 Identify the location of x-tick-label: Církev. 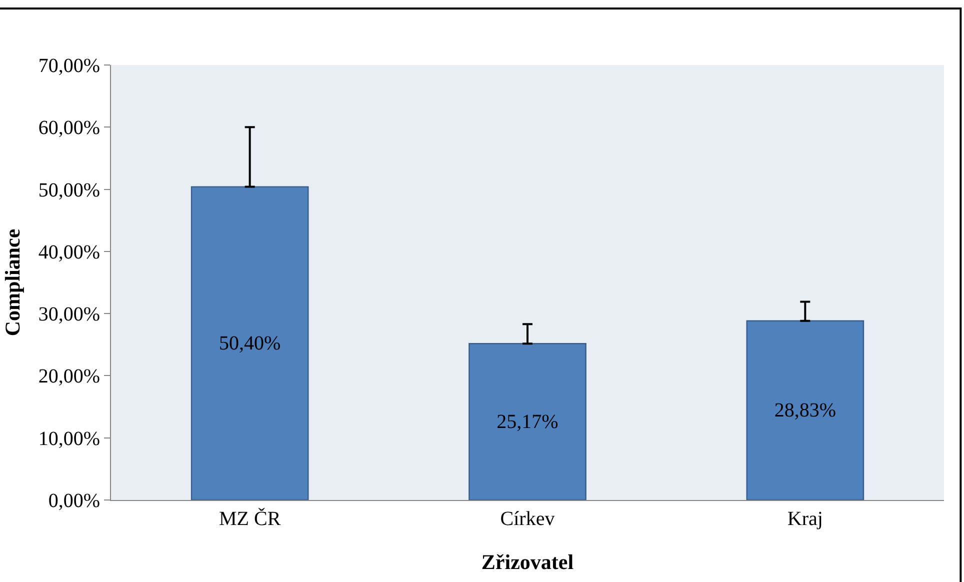
(527, 519).